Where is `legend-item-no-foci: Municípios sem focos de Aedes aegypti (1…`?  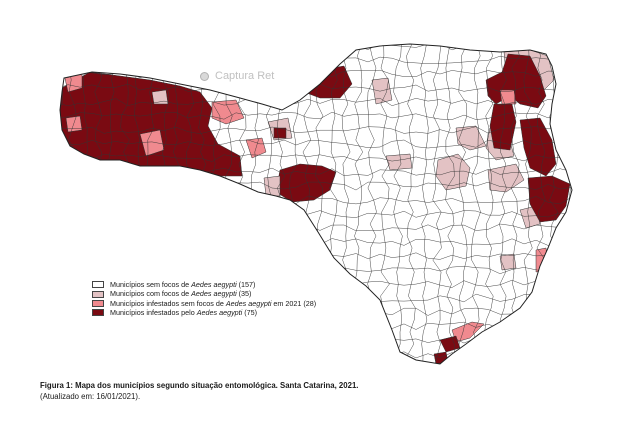
legend-item-no-foci: Municípios sem focos de Aedes aegypti (1… is located at coordinates (222, 284).